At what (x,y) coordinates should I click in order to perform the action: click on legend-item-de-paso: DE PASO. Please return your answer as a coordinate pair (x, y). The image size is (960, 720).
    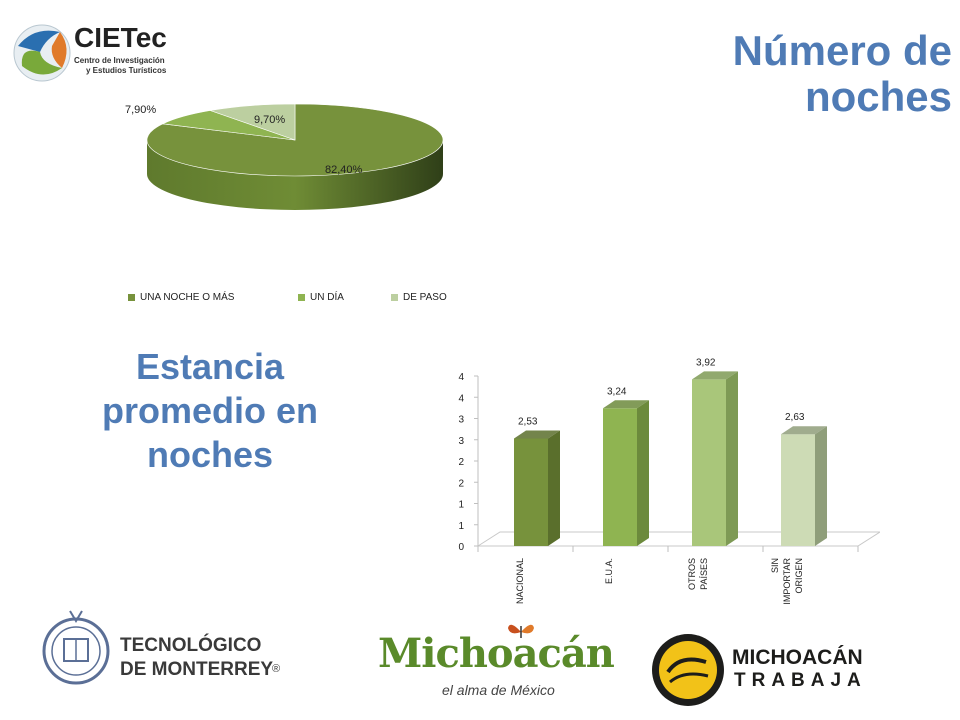
    Looking at the image, I should click on (419, 297).